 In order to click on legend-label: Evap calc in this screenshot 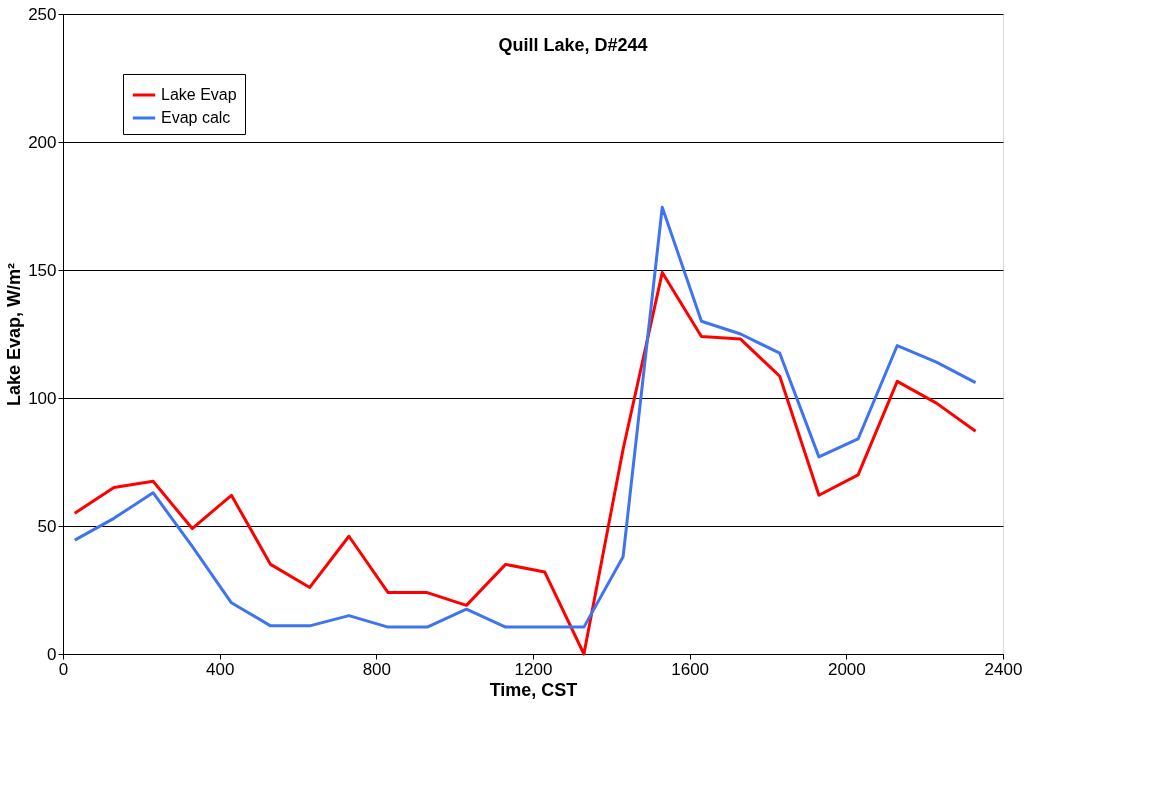, I will do `click(196, 117)`.